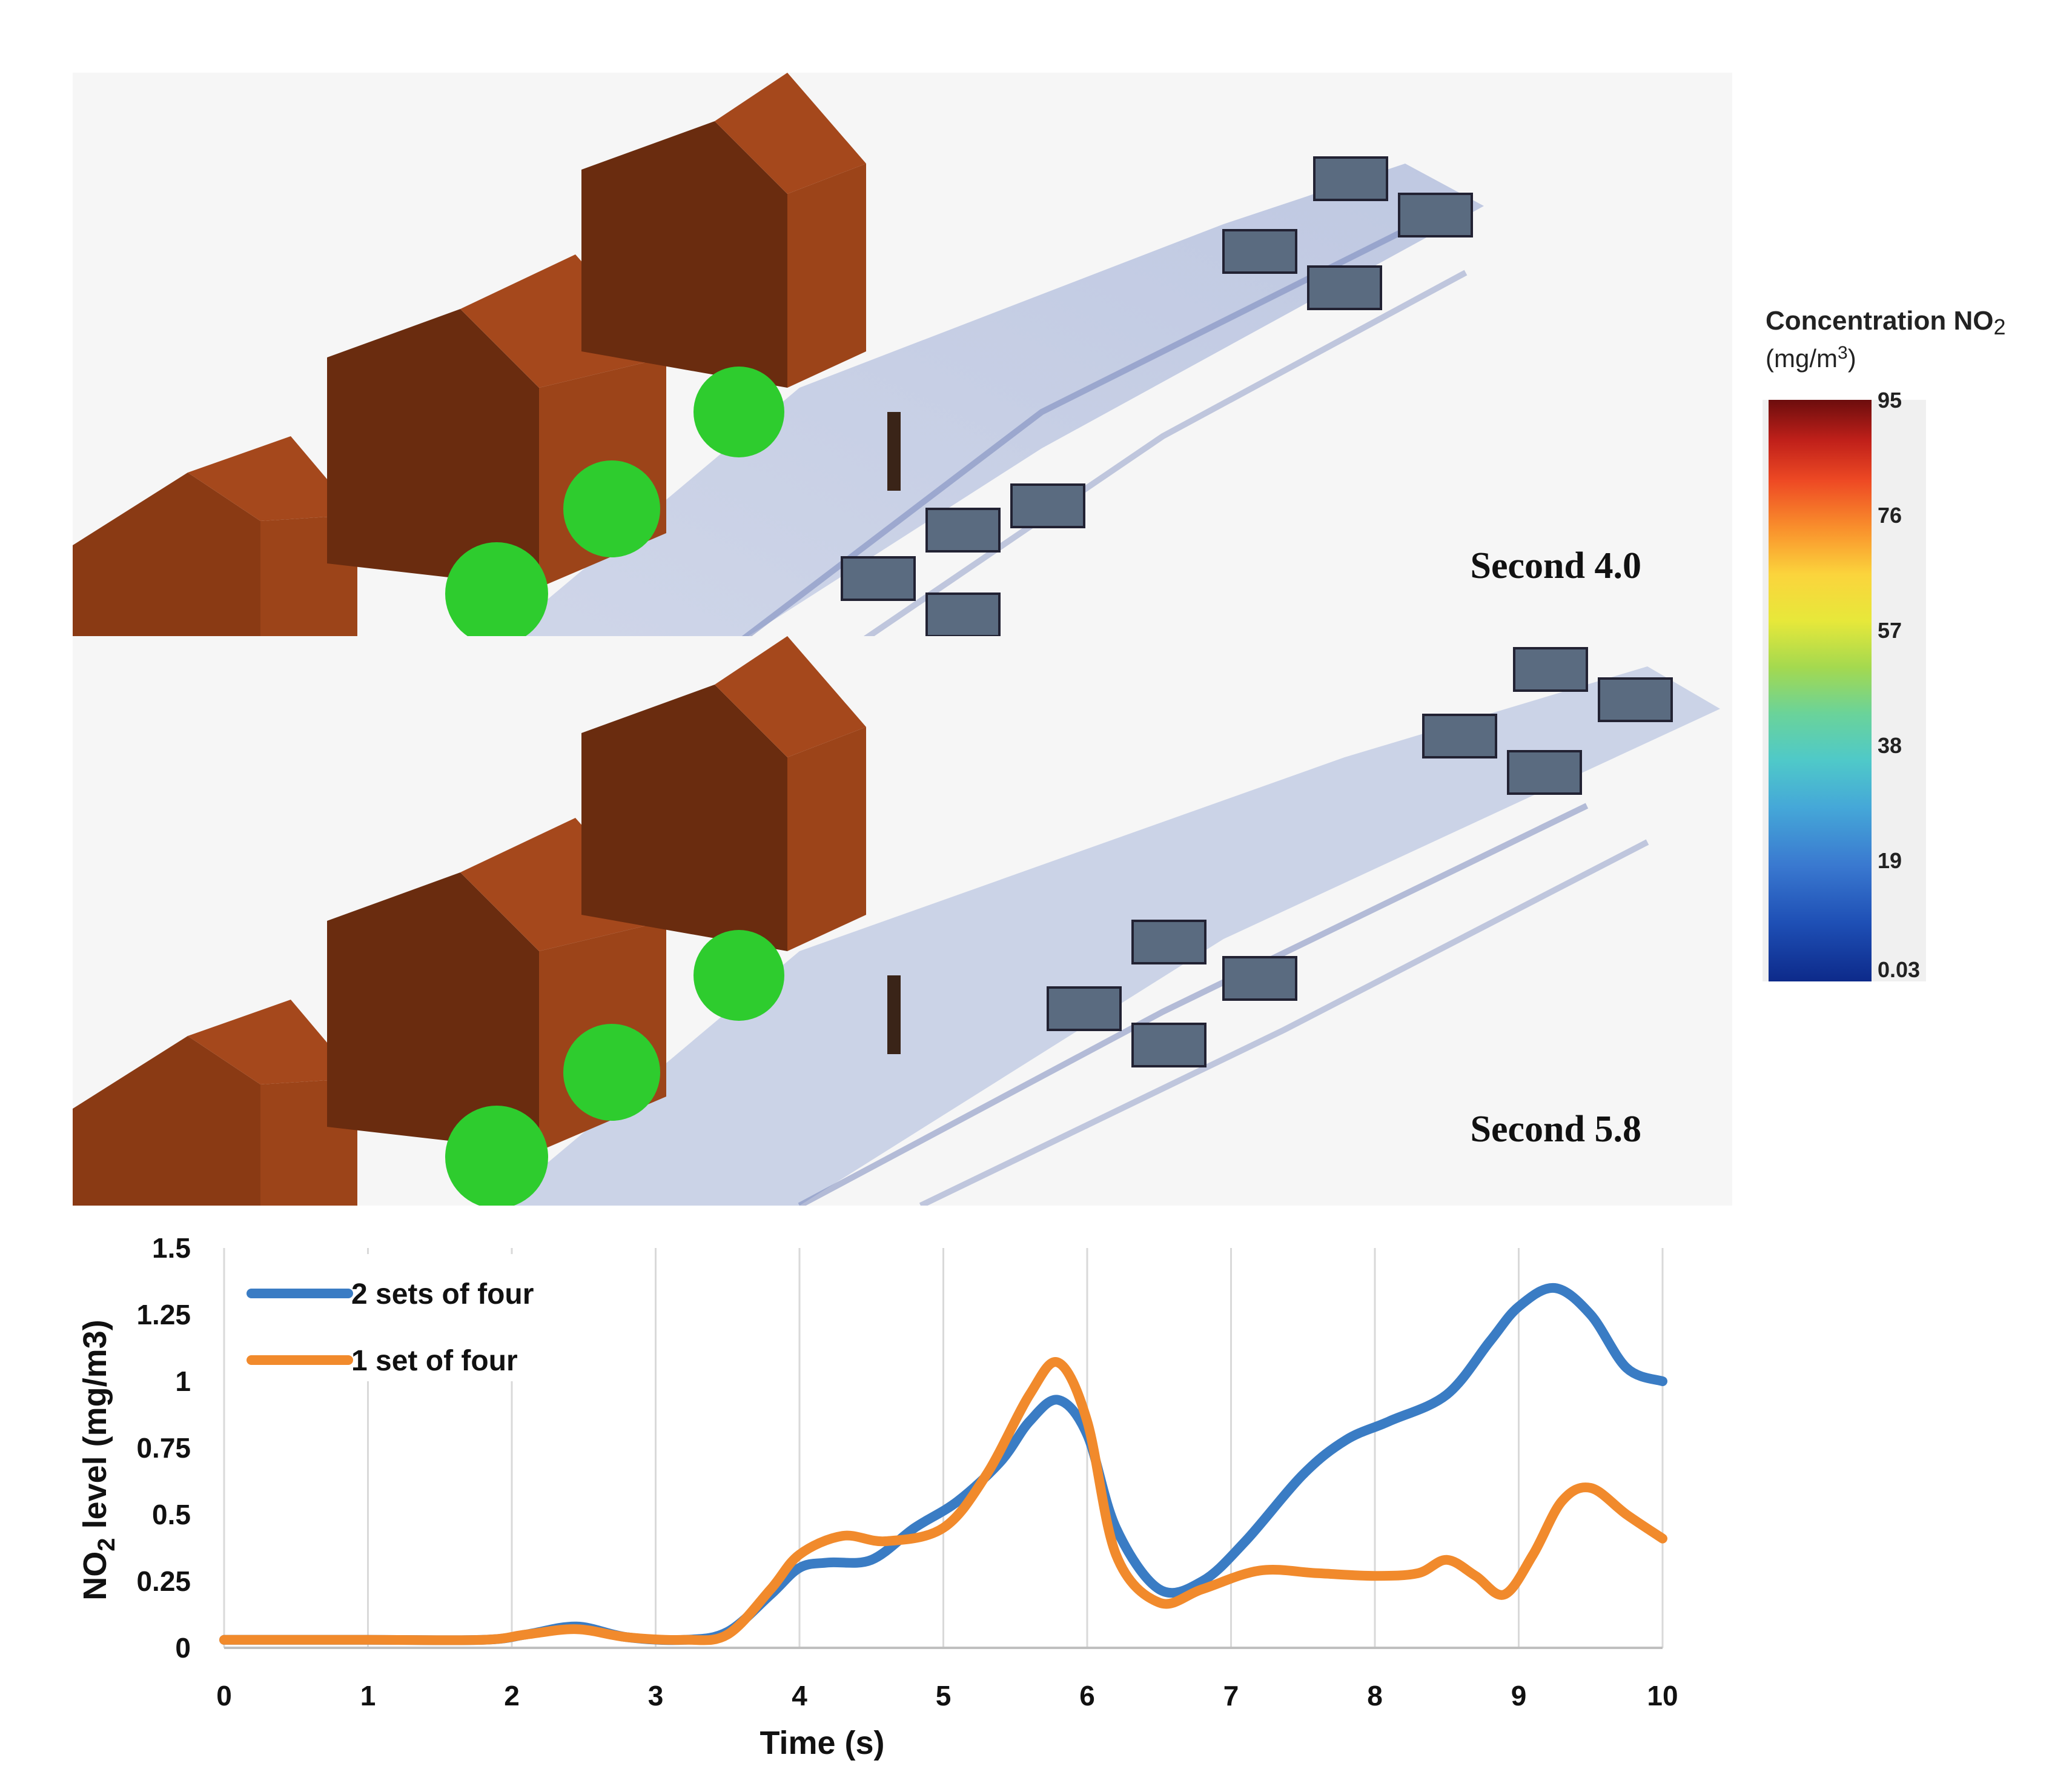  I want to click on x-tick-label: 6, so click(1087, 1695).